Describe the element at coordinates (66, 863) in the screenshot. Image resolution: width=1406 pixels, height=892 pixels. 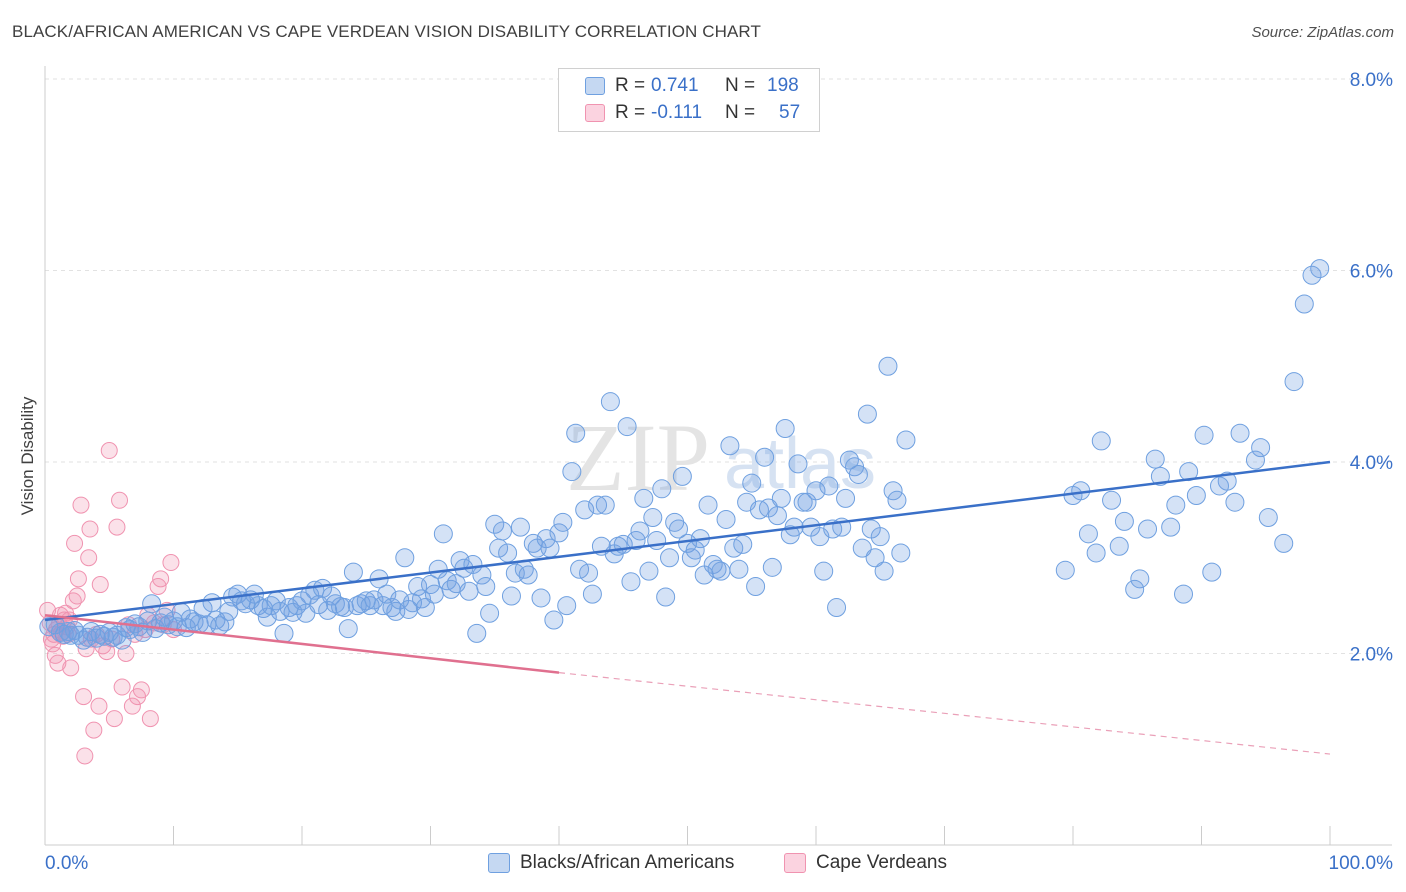
I see `x-tick-label: 0.0%` at that location.